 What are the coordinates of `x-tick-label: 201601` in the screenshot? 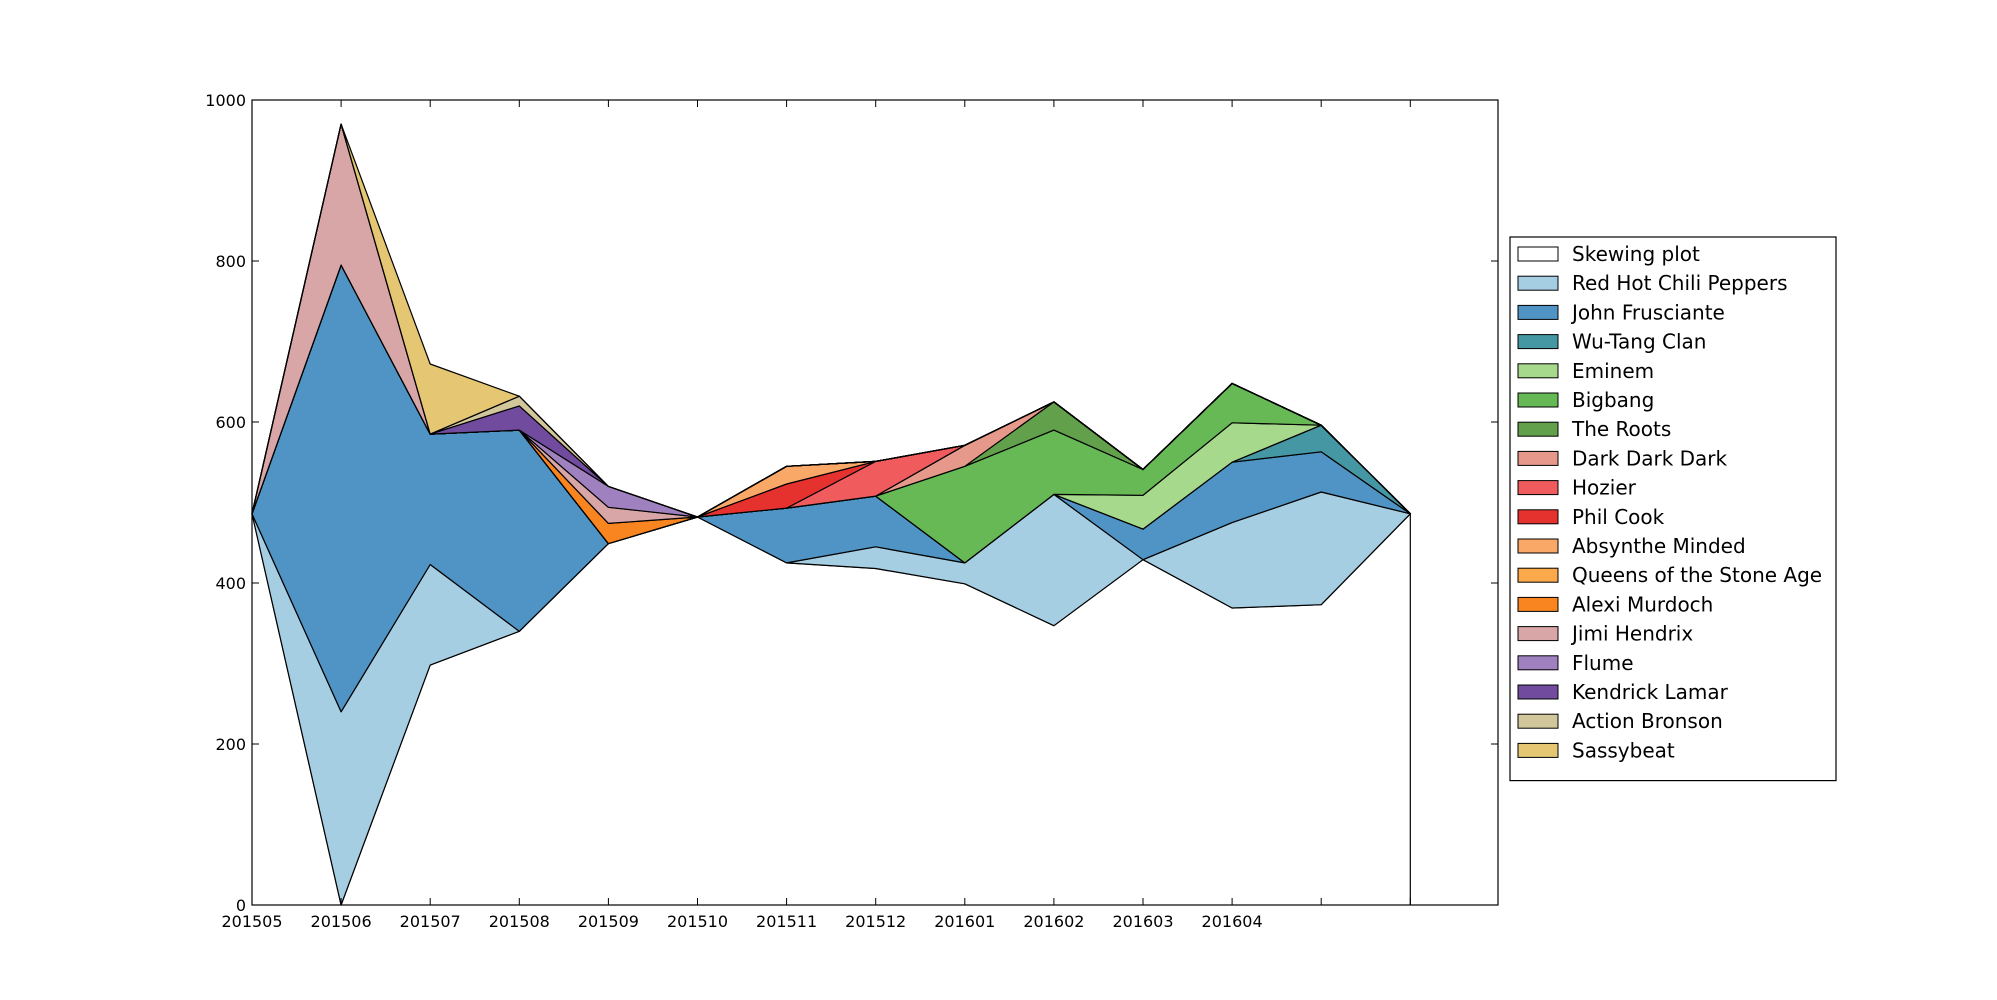 It's located at (964, 921).